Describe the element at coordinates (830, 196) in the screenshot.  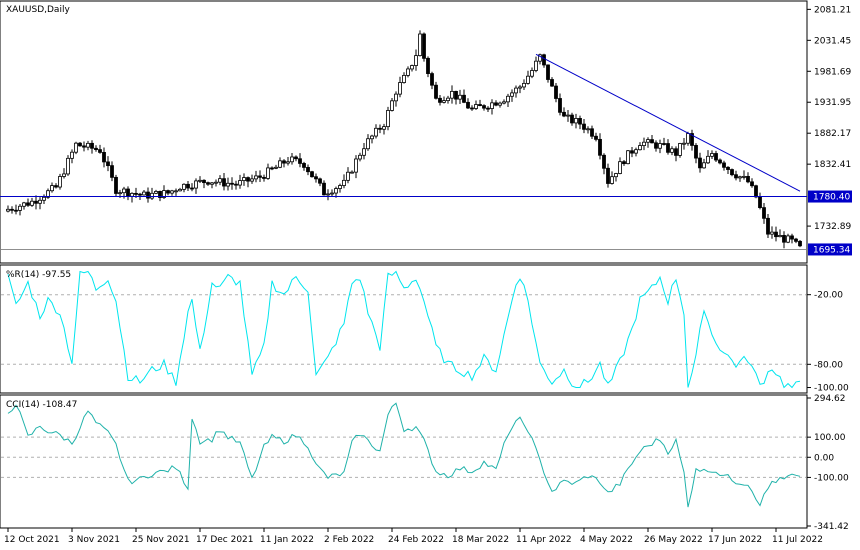
I see `support-price-badge-bg` at that location.